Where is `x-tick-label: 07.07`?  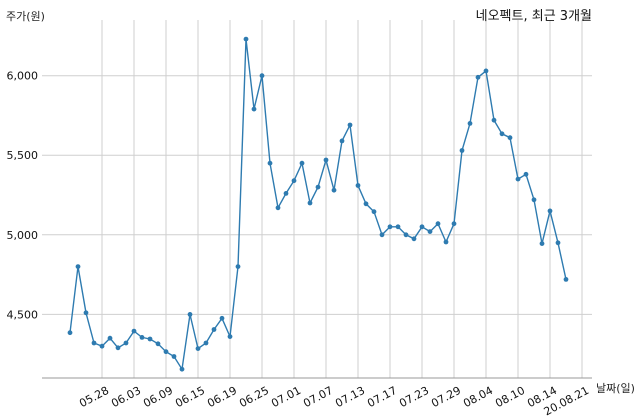 x-tick-label: 07.07 is located at coordinates (318, 397).